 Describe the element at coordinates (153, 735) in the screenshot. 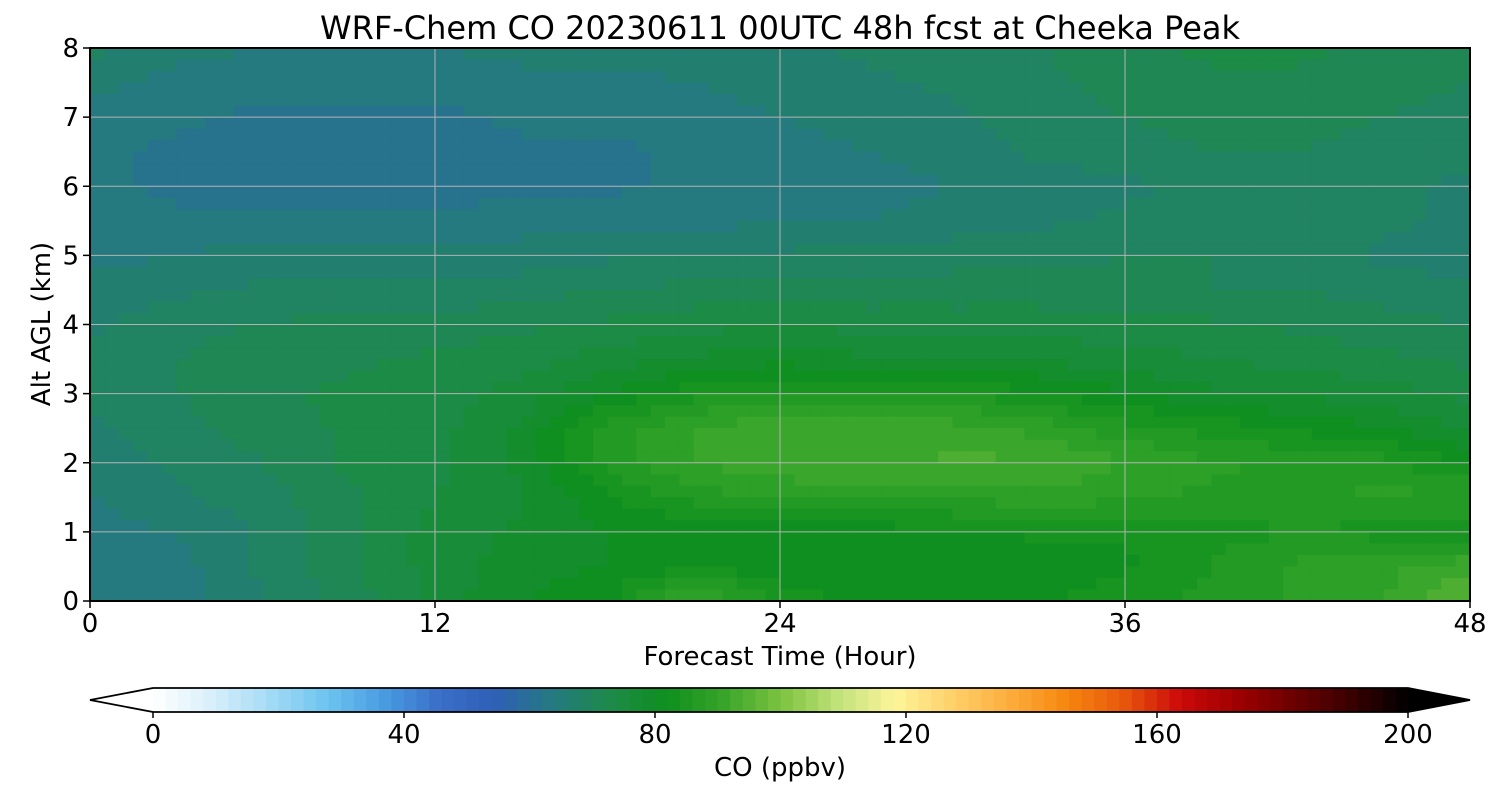

I see `colorbar-tick-label: 0` at that location.